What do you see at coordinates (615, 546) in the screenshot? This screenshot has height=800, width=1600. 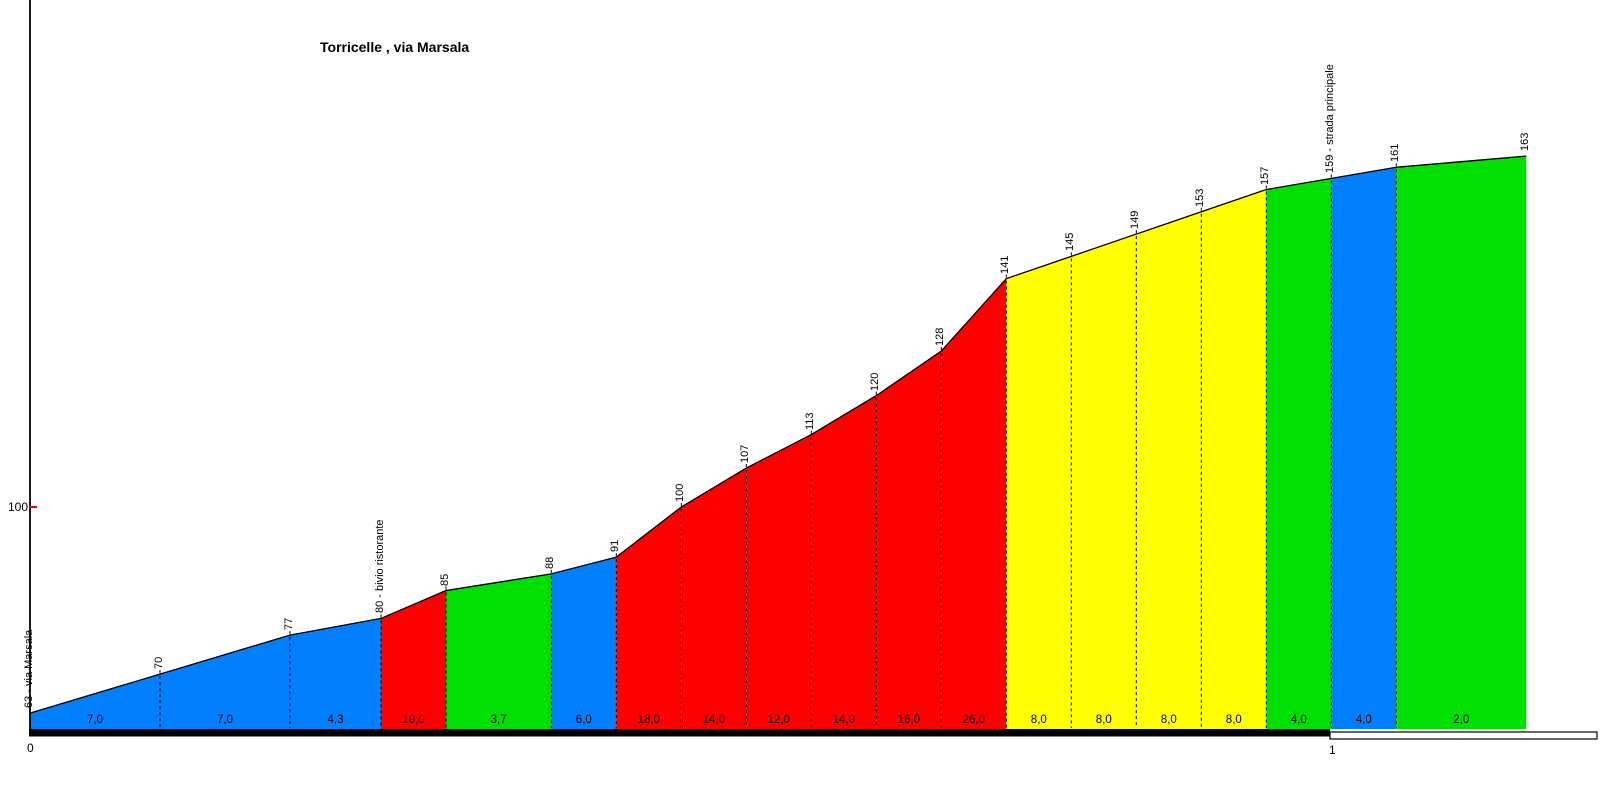 I see `elevation-label: 91` at bounding box center [615, 546].